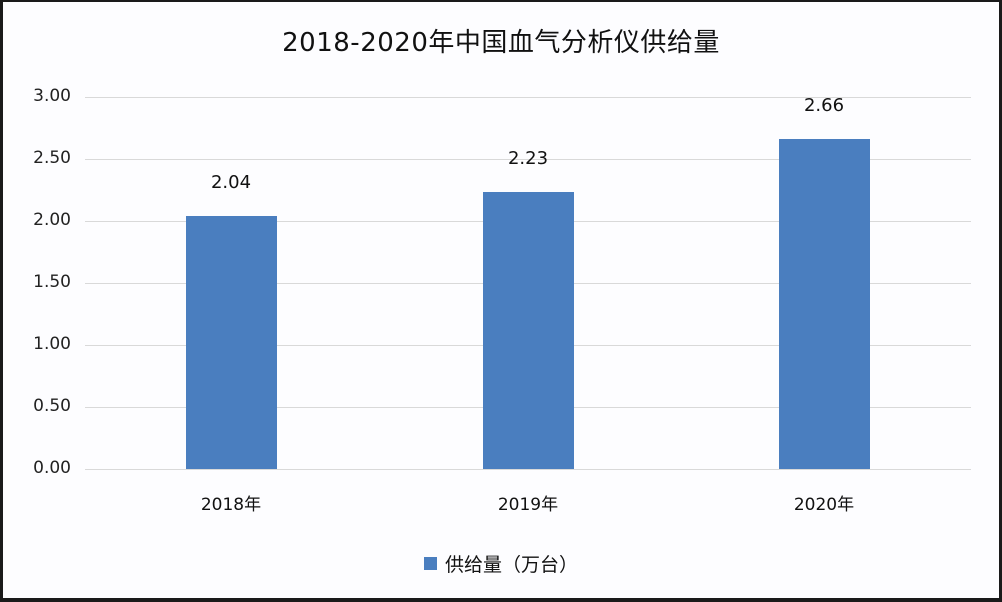 This screenshot has height=602, width=1002. Describe the element at coordinates (231, 505) in the screenshot. I see `x-tick-label: 2018年` at that location.